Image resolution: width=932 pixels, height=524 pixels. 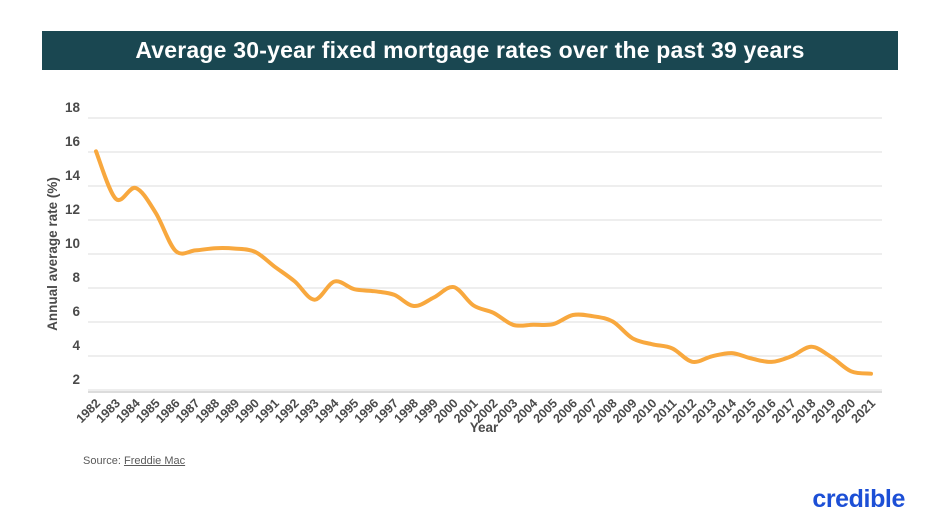 What do you see at coordinates (73, 175) in the screenshot?
I see `y-tick-label: 14` at bounding box center [73, 175].